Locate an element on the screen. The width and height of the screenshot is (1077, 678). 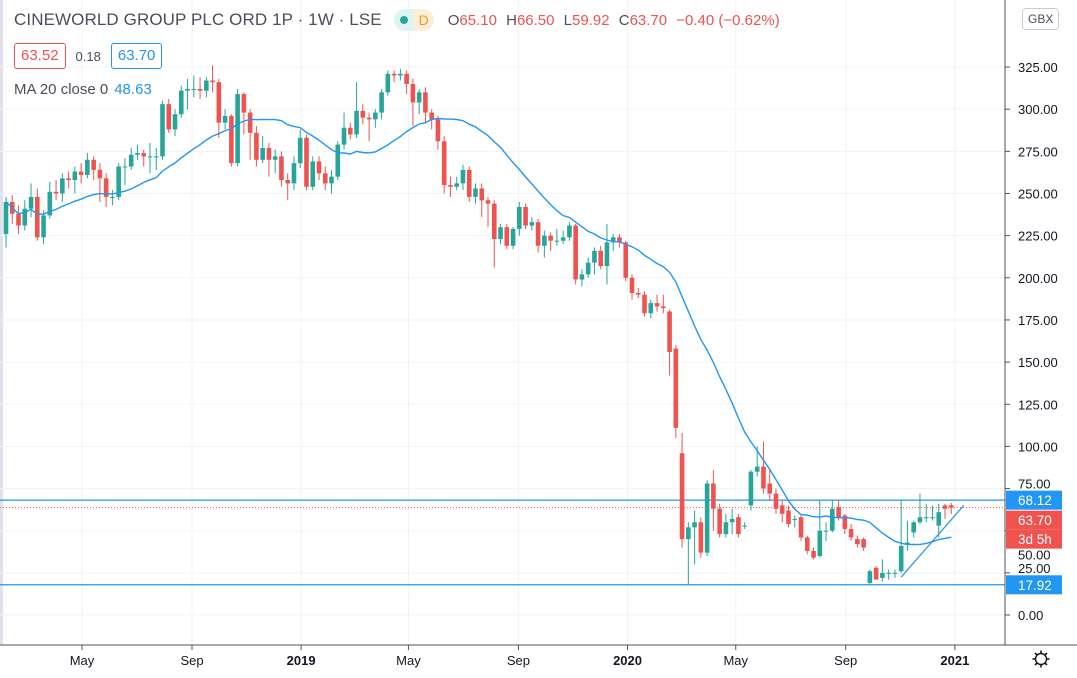
currency-button: GBX is located at coordinates (1041, 19).